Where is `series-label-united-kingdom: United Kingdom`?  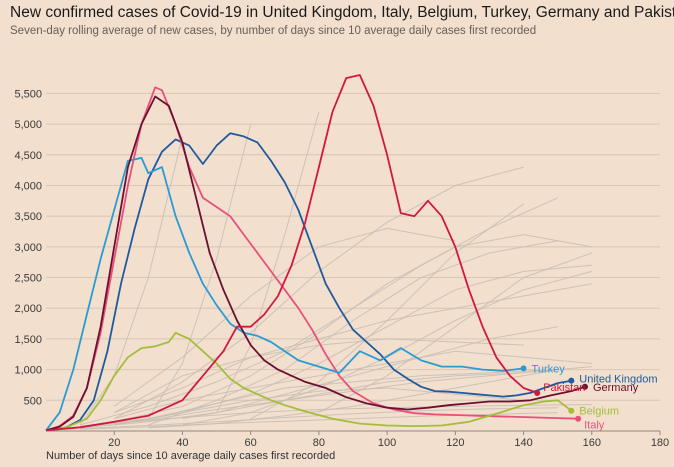
series-label-united-kingdom: United Kingdom is located at coordinates (618, 380).